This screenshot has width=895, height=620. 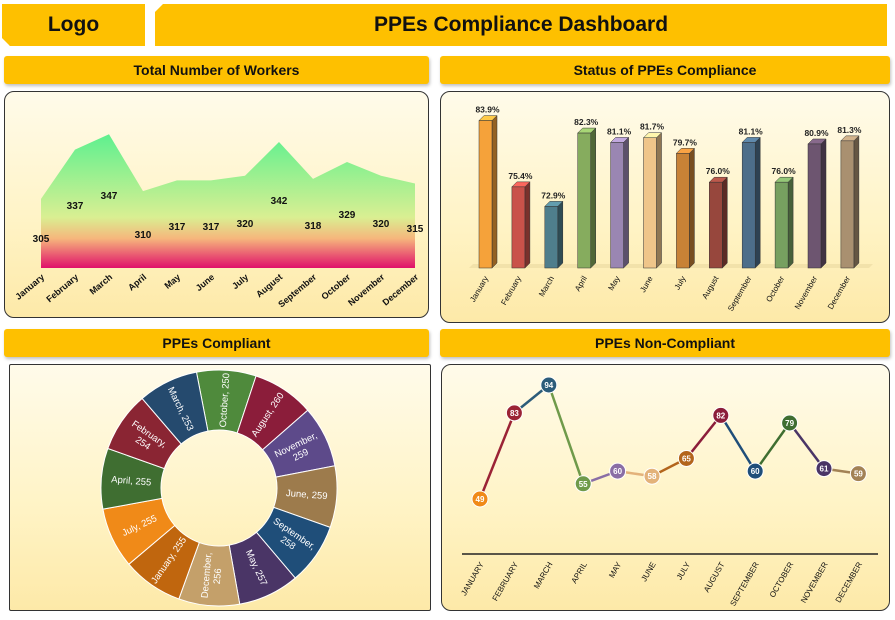 What do you see at coordinates (225, 400) in the screenshot?
I see `compliant-slice-label: October, 250` at bounding box center [225, 400].